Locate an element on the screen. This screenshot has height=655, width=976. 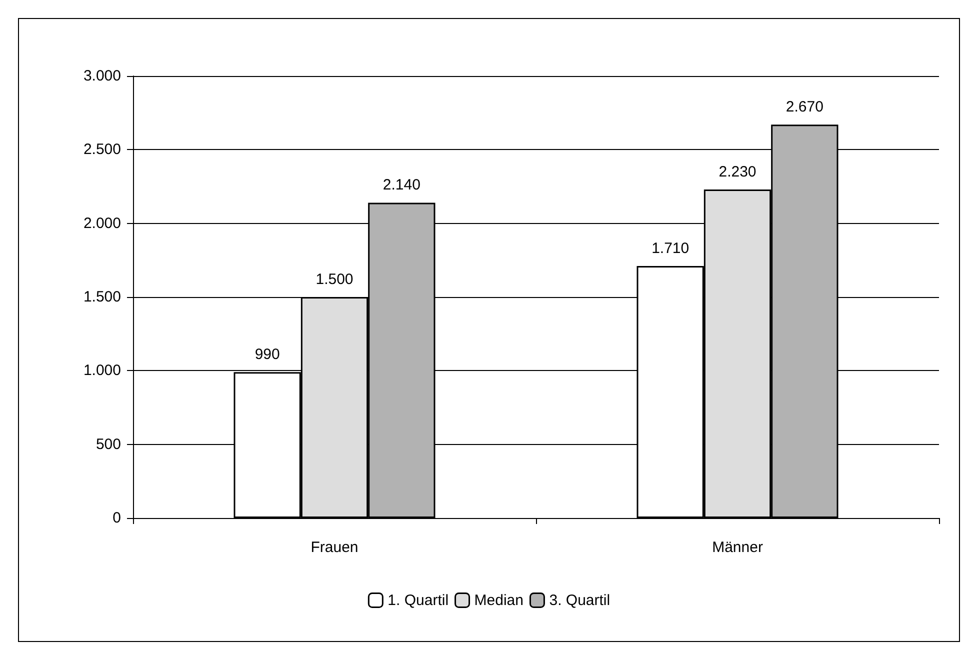
y-tick-label: 500 is located at coordinates (108, 444).